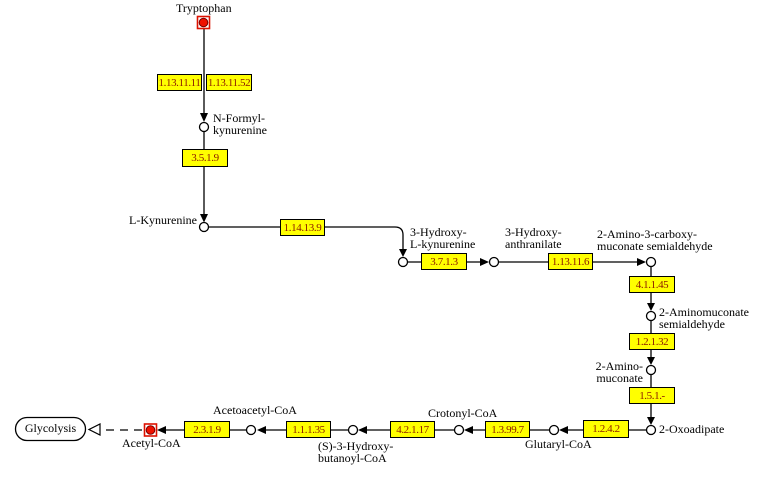 This screenshot has height=487, width=758. I want to click on enzyme-box-3-7-1-3: 3.7.1.3, so click(444, 261).